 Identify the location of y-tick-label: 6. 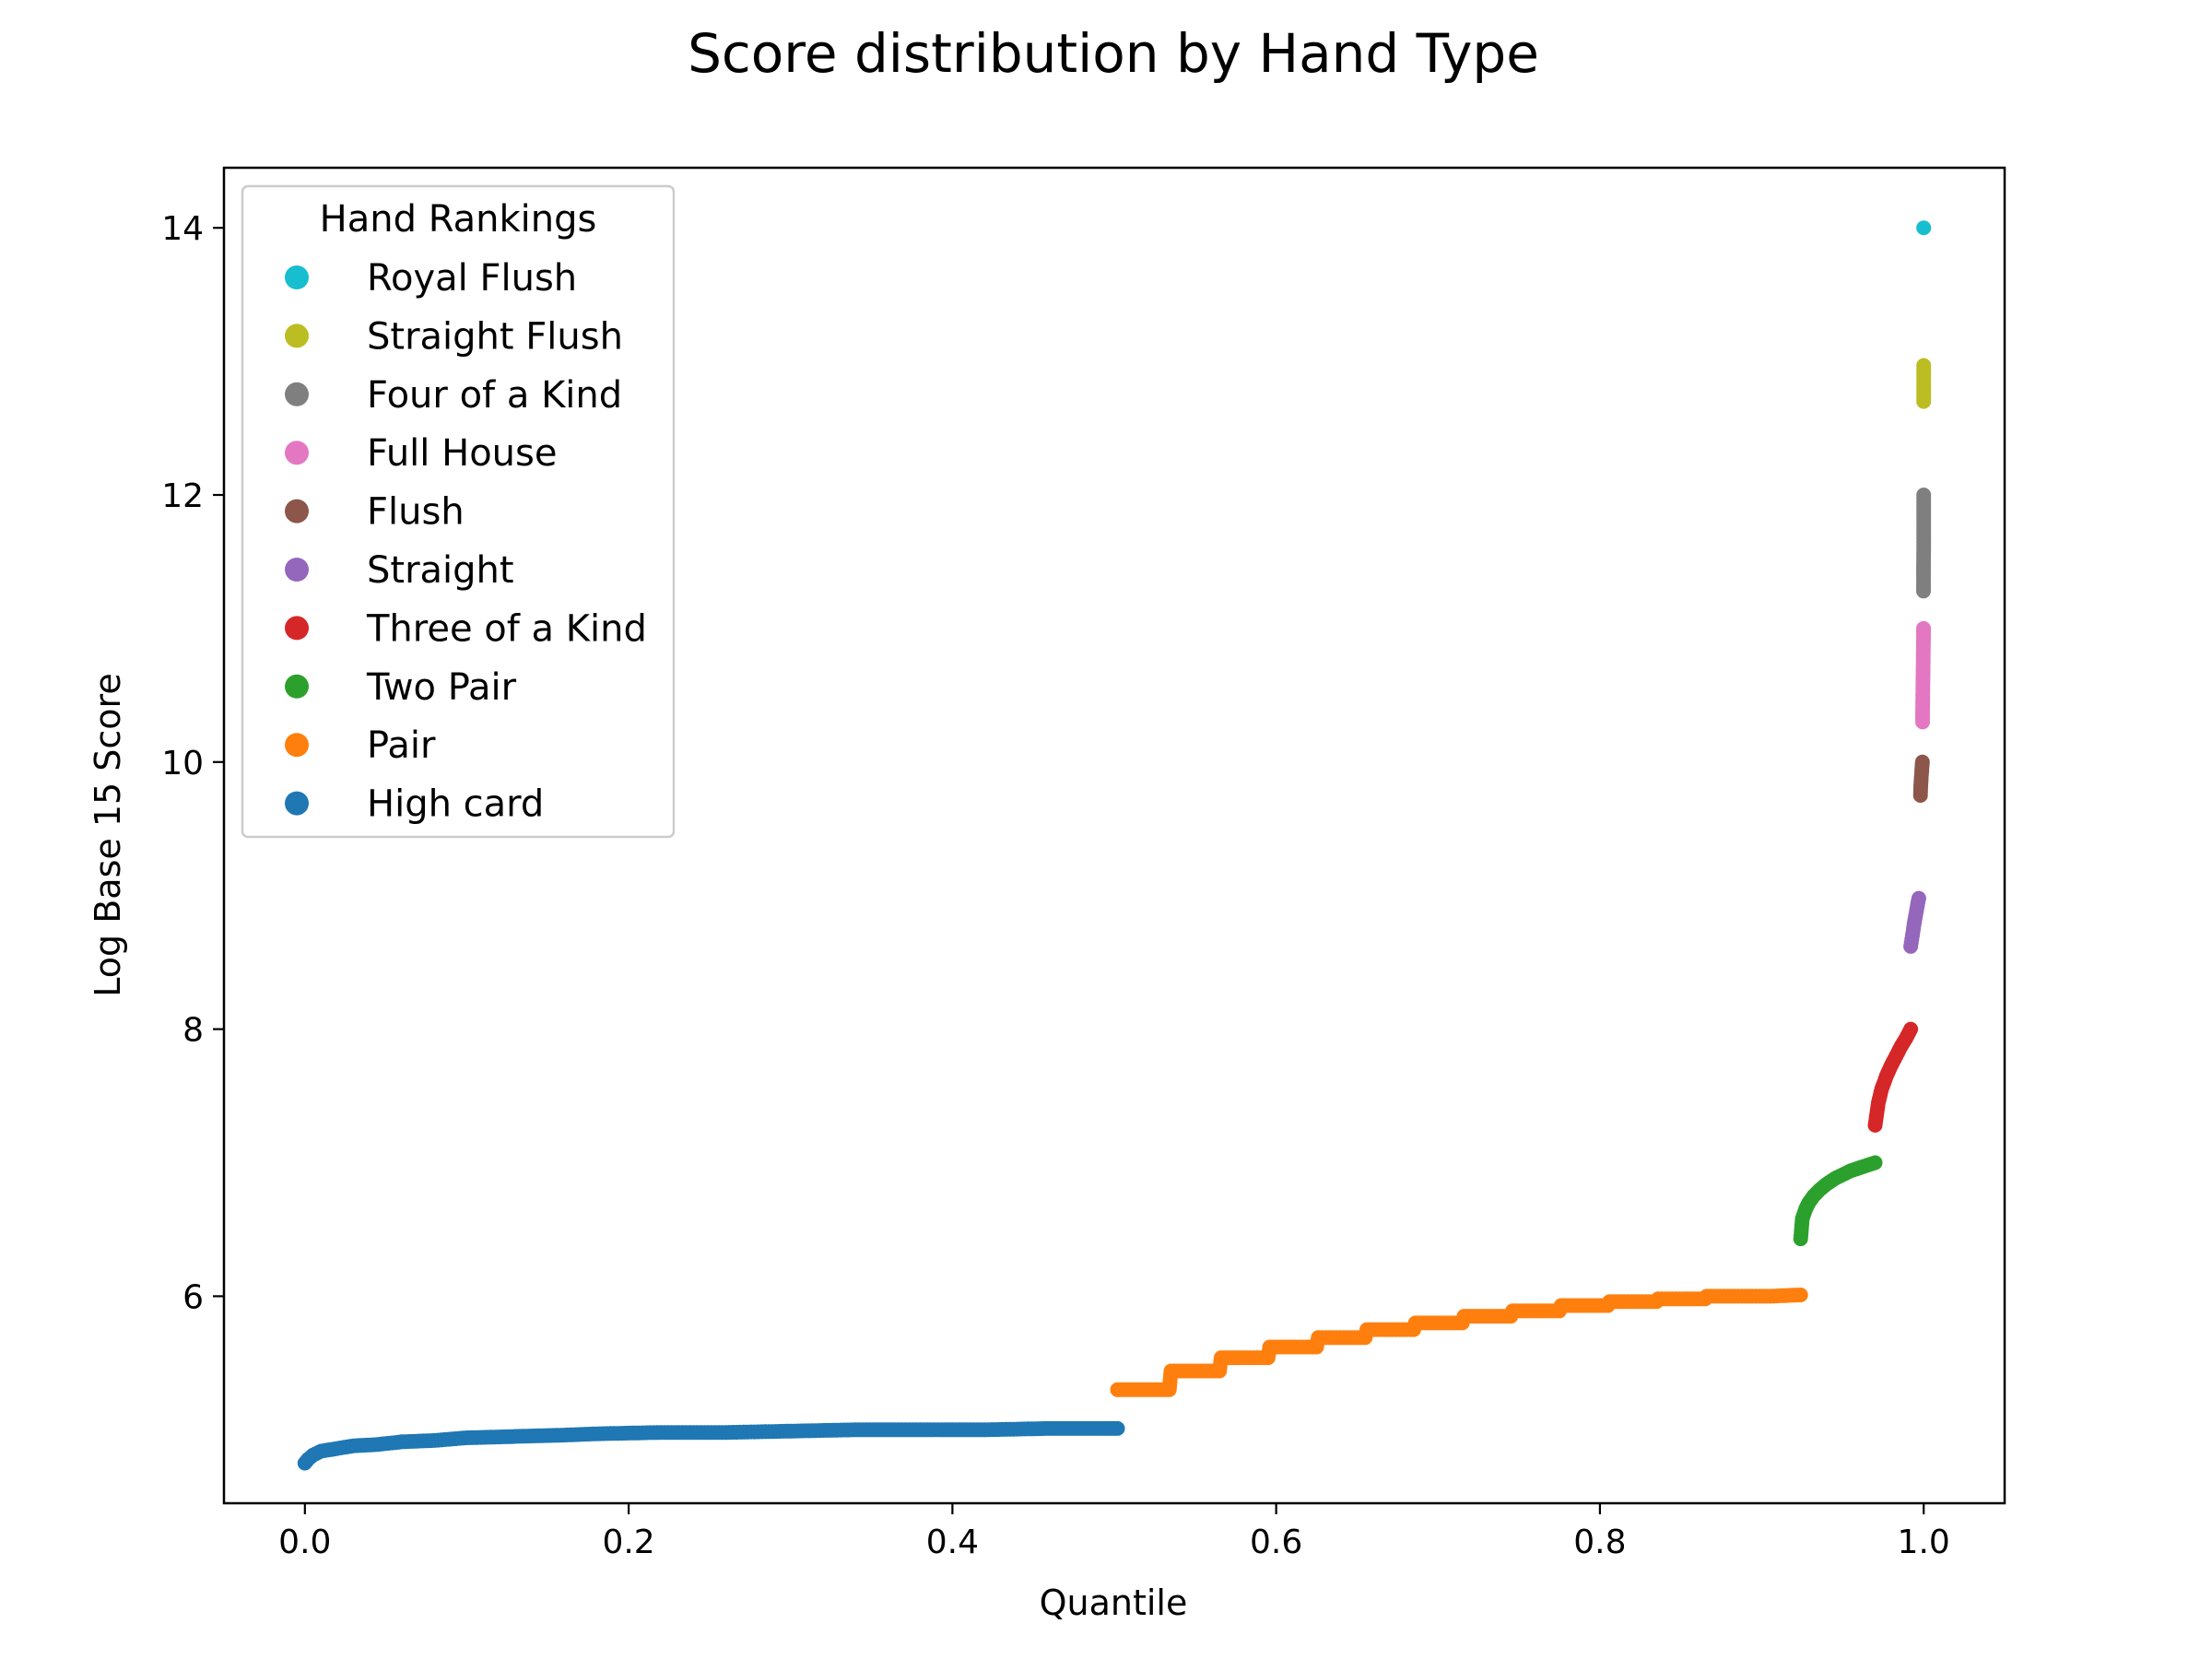
(193, 1297).